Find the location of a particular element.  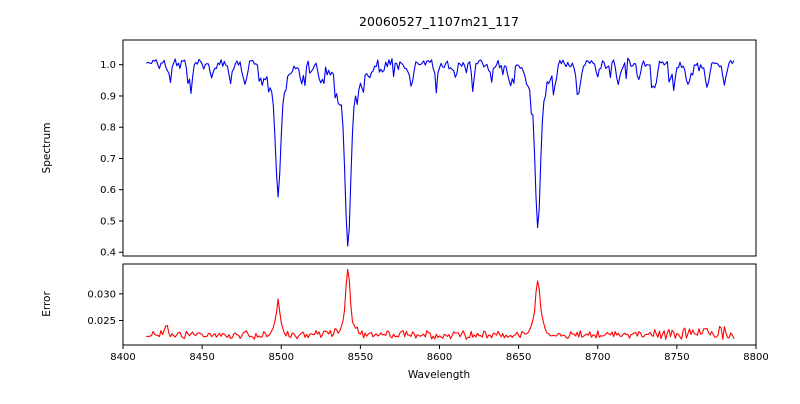

chart-title: 20060527_1107m21_117 is located at coordinates (439, 21).